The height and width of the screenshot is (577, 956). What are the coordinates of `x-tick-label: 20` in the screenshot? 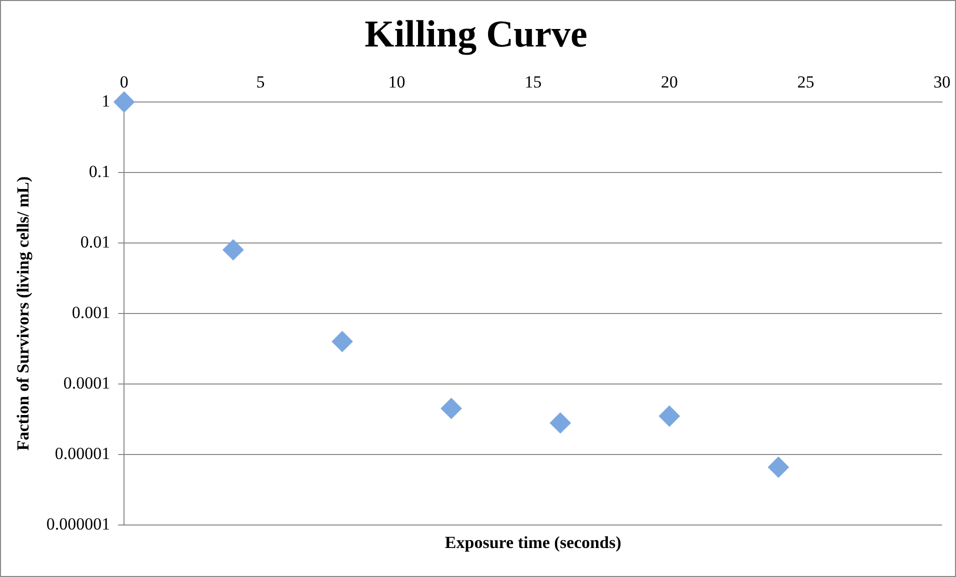 It's located at (669, 82).